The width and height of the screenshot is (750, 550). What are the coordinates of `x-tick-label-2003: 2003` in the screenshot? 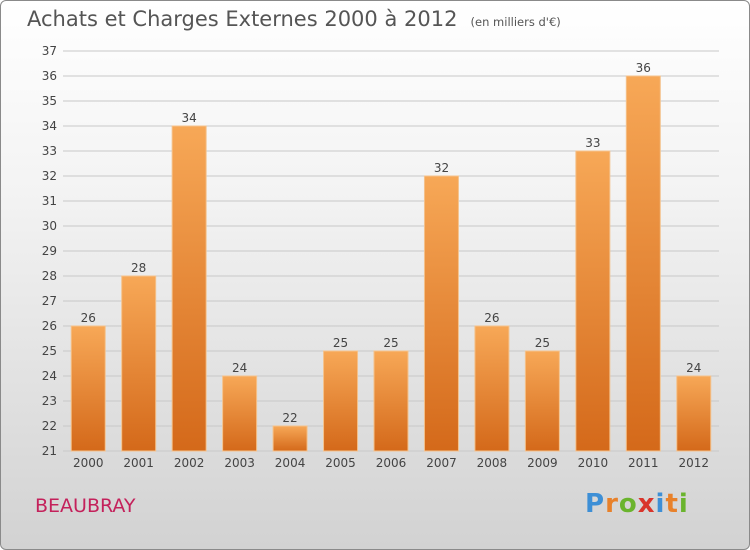 It's located at (239, 463).